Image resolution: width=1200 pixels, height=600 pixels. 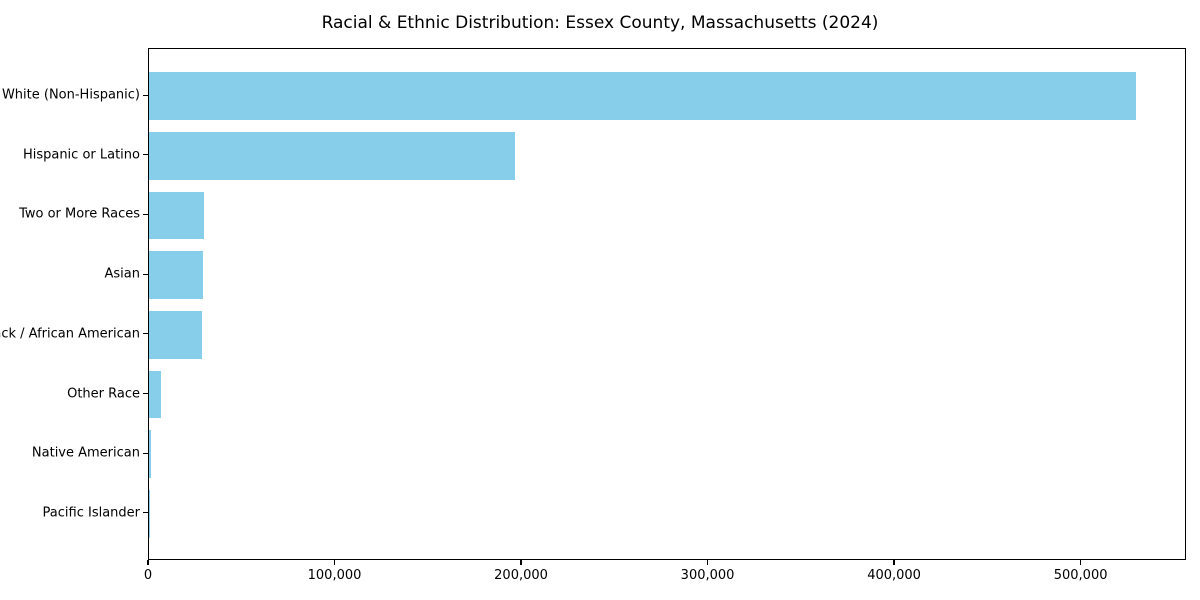 What do you see at coordinates (103, 393) in the screenshot?
I see `y-tick-label: Other Race` at bounding box center [103, 393].